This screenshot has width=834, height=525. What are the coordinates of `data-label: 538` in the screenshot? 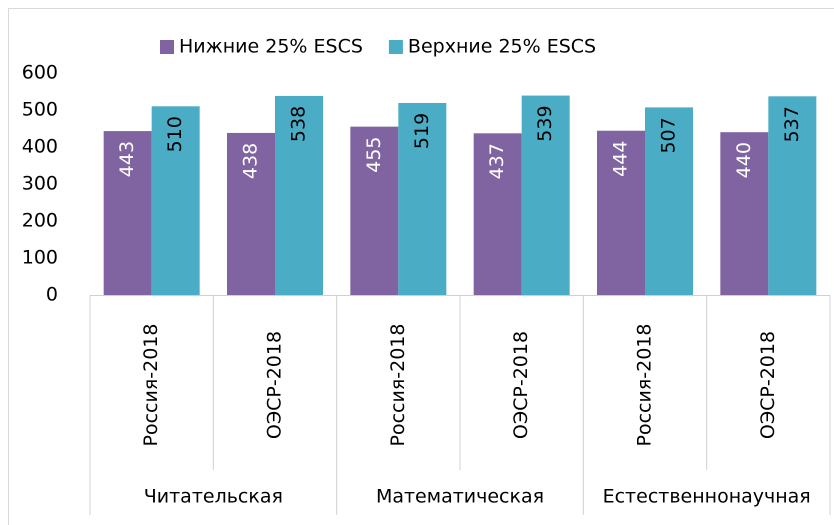 It's located at (299, 124).